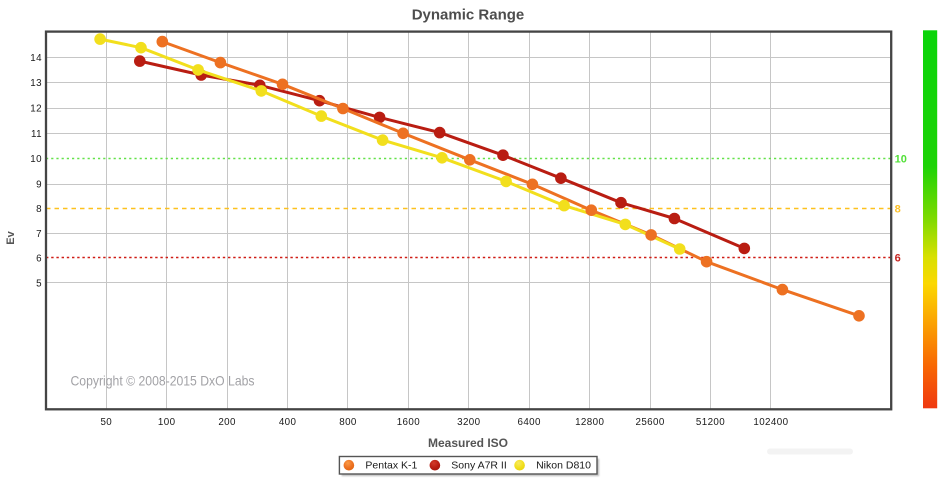 The height and width of the screenshot is (493, 950). What do you see at coordinates (36, 134) in the screenshot?
I see `svg-text: 11` at bounding box center [36, 134].